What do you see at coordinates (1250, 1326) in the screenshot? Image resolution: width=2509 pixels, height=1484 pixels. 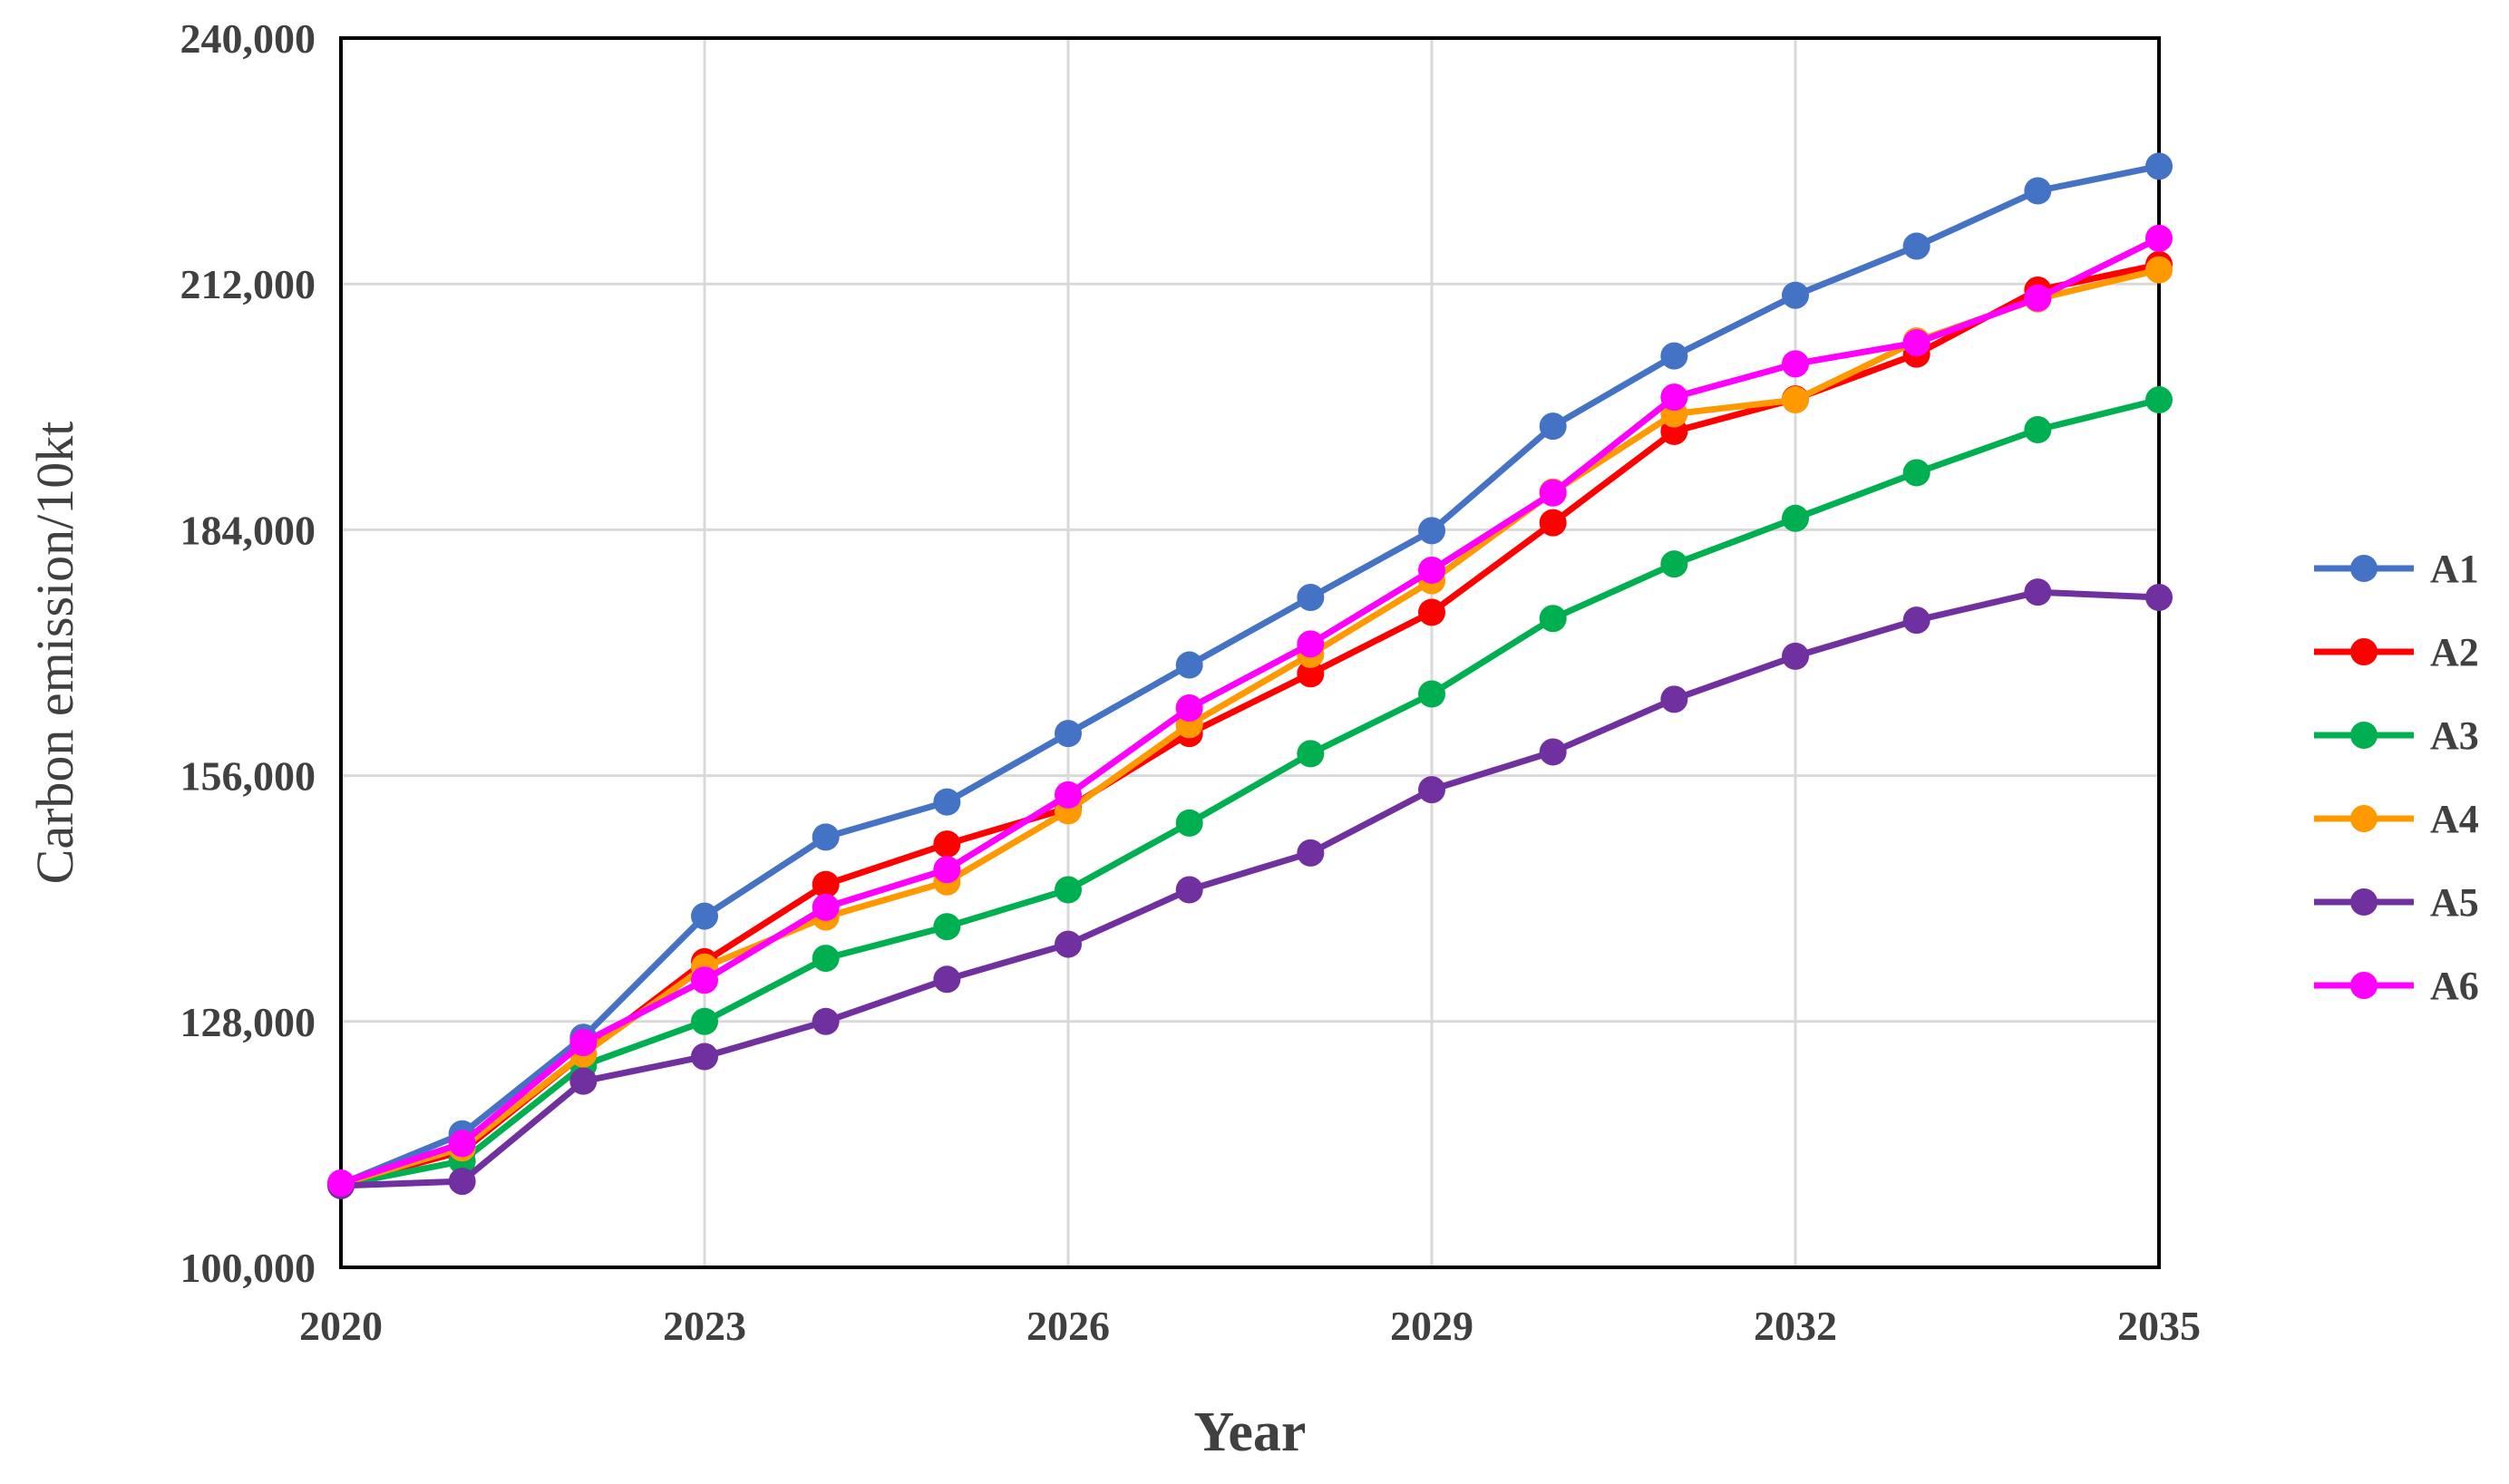 I see `x-axis-tick-labels: 2020 2023 2026 2029 2032 2035` at bounding box center [1250, 1326].